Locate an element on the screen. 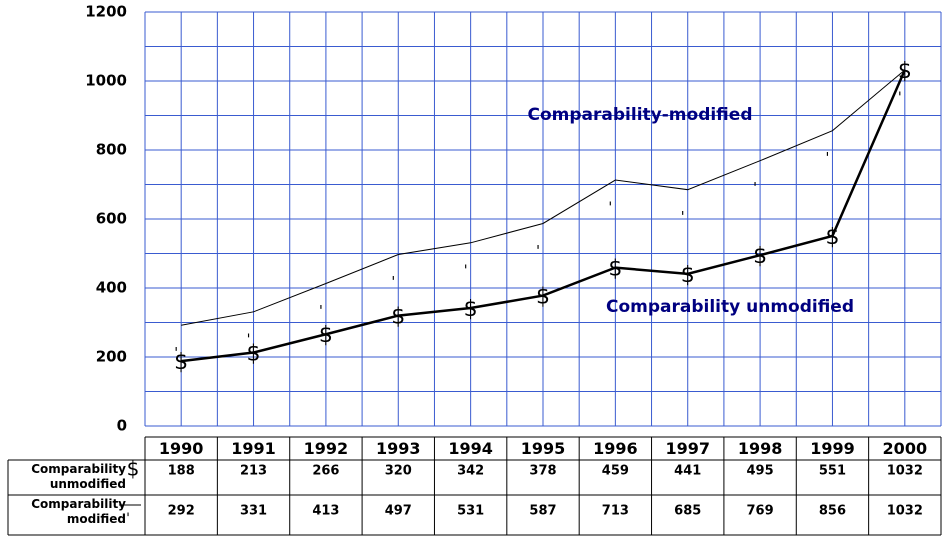 The height and width of the screenshot is (537, 942). table-value: 413 is located at coordinates (325, 511).